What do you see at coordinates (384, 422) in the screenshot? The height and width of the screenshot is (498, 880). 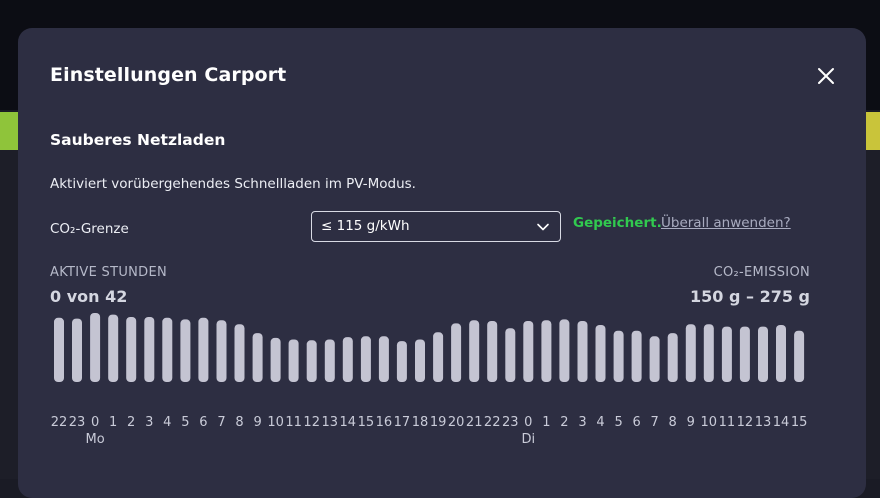 I see `hour-tick-label: 16` at bounding box center [384, 422].